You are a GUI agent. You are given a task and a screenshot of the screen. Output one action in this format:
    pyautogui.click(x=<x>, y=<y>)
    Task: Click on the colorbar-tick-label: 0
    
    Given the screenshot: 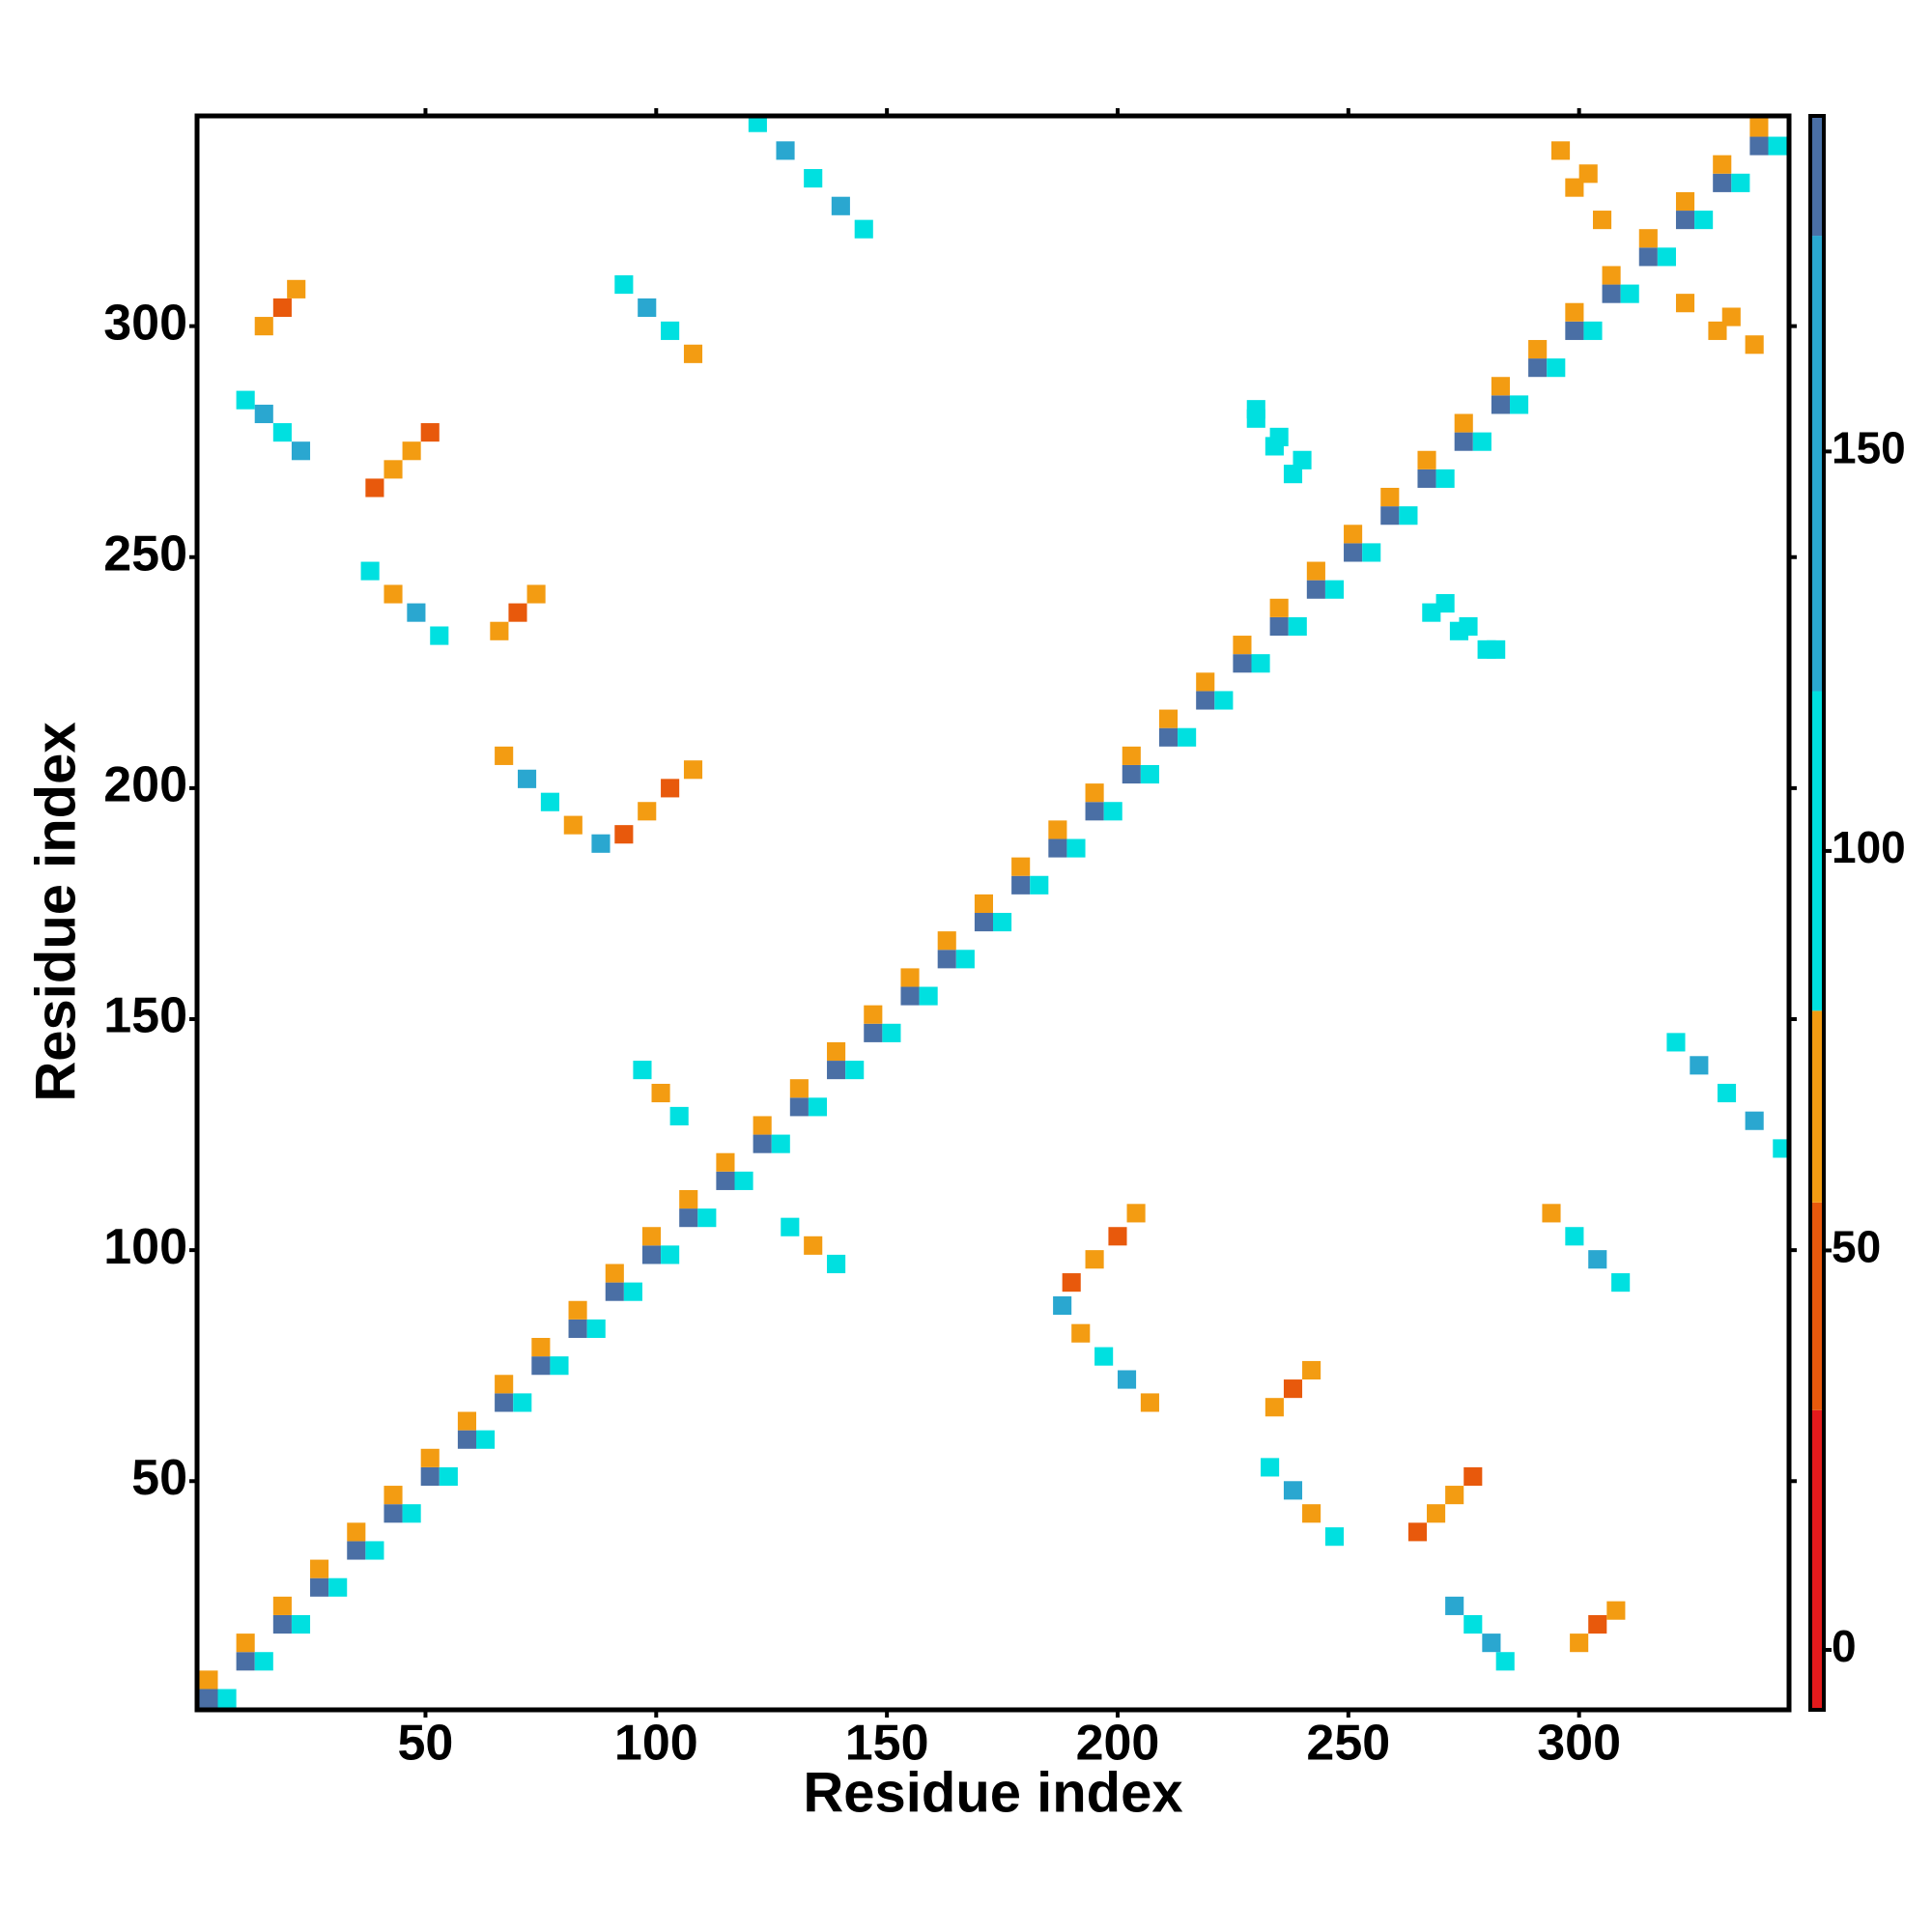 What is the action you would take?
    pyautogui.click(x=1844, y=1646)
    